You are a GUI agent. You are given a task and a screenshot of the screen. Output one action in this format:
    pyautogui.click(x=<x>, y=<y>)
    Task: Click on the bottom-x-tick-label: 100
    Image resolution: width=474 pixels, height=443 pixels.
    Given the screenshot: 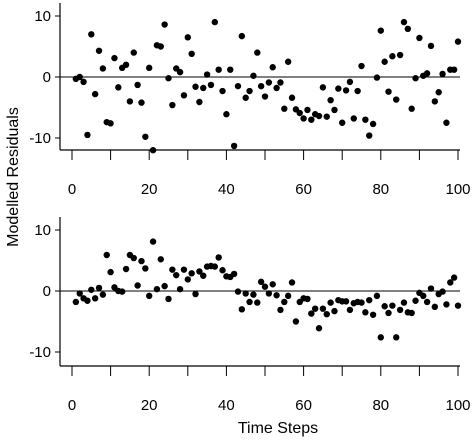 What is the action you would take?
    pyautogui.click(x=457, y=405)
    